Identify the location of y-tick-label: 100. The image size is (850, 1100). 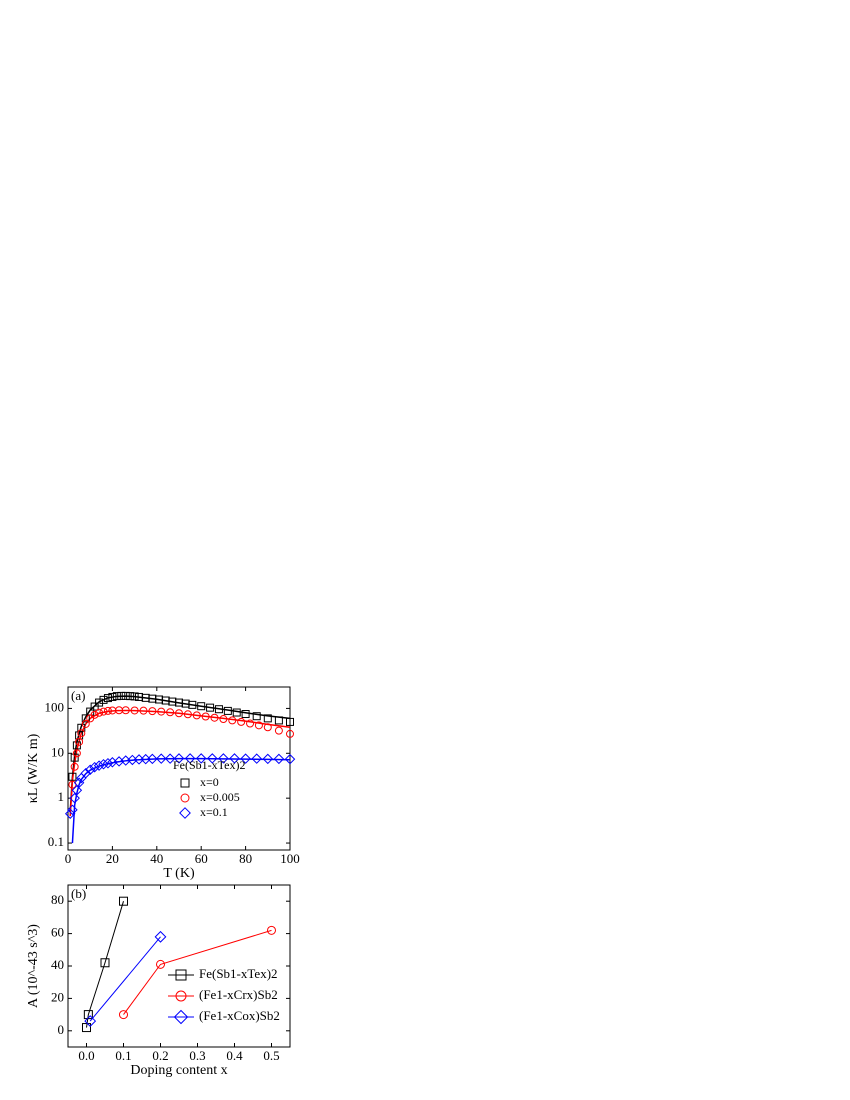
(55, 706).